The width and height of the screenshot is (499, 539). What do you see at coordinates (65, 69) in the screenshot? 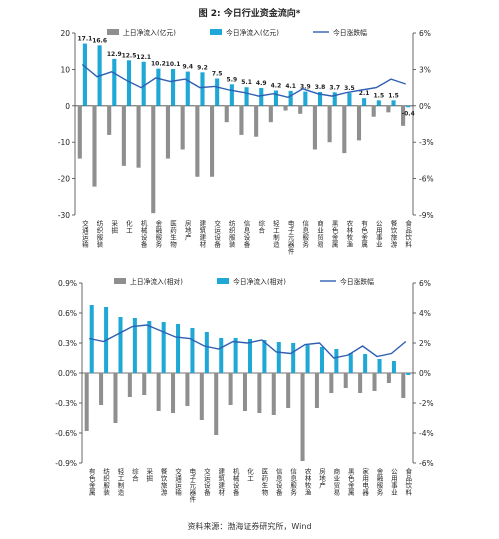
I see `y-tick-label: 10` at bounding box center [65, 69].